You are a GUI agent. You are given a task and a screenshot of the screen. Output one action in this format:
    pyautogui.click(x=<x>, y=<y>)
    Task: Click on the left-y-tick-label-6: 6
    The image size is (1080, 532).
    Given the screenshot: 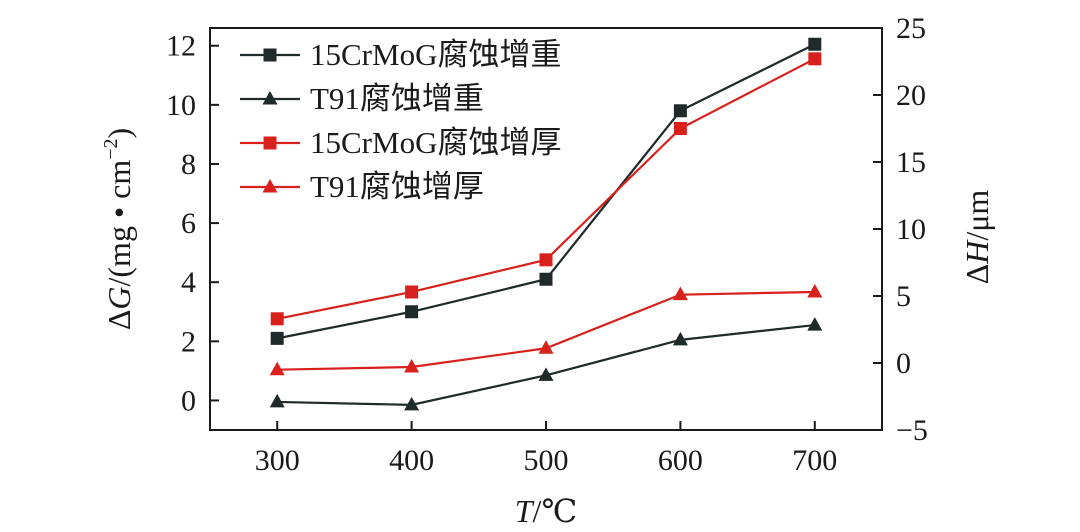 What is the action you would take?
    pyautogui.click(x=188, y=223)
    